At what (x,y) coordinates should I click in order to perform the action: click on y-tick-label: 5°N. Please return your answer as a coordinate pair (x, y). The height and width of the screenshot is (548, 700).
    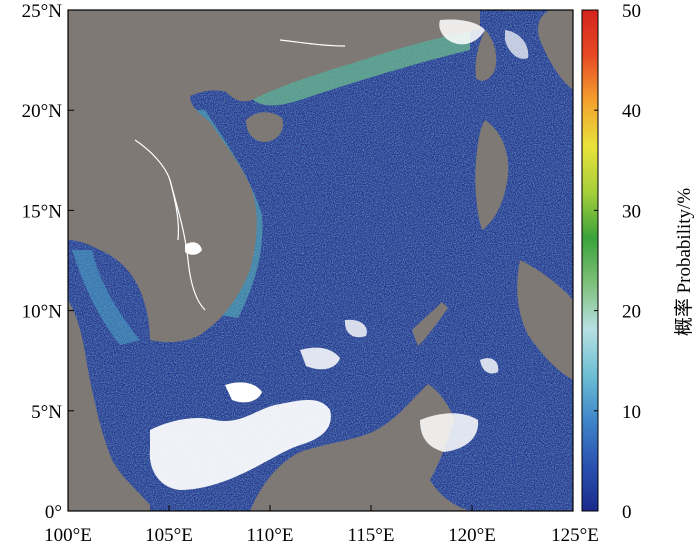
    Looking at the image, I should click on (46, 412).